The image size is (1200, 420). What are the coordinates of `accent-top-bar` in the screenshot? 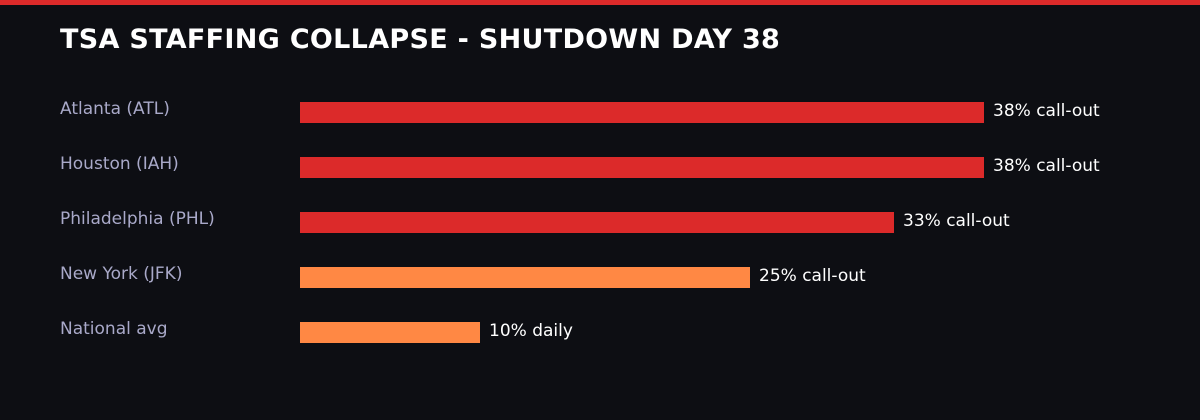 It's located at (600, 2).